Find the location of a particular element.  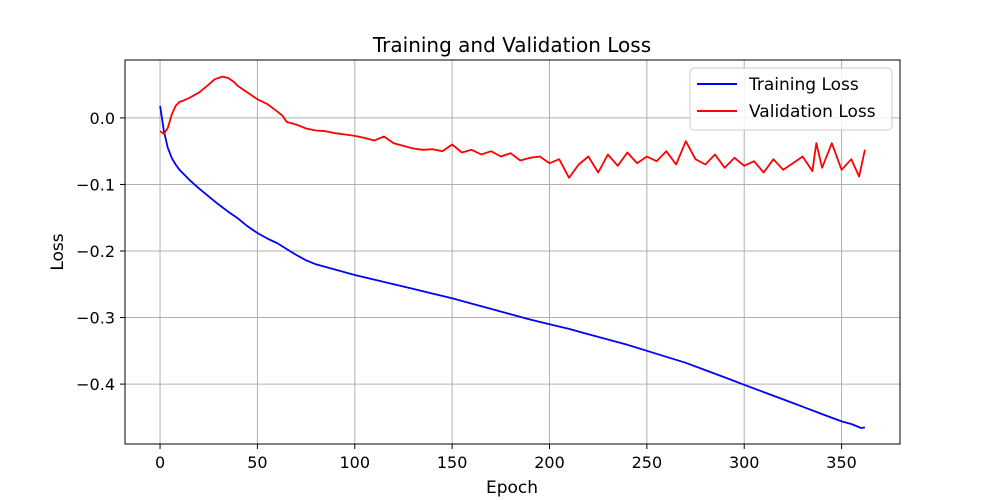

y-tick-label: −0.1 is located at coordinates (95, 184).